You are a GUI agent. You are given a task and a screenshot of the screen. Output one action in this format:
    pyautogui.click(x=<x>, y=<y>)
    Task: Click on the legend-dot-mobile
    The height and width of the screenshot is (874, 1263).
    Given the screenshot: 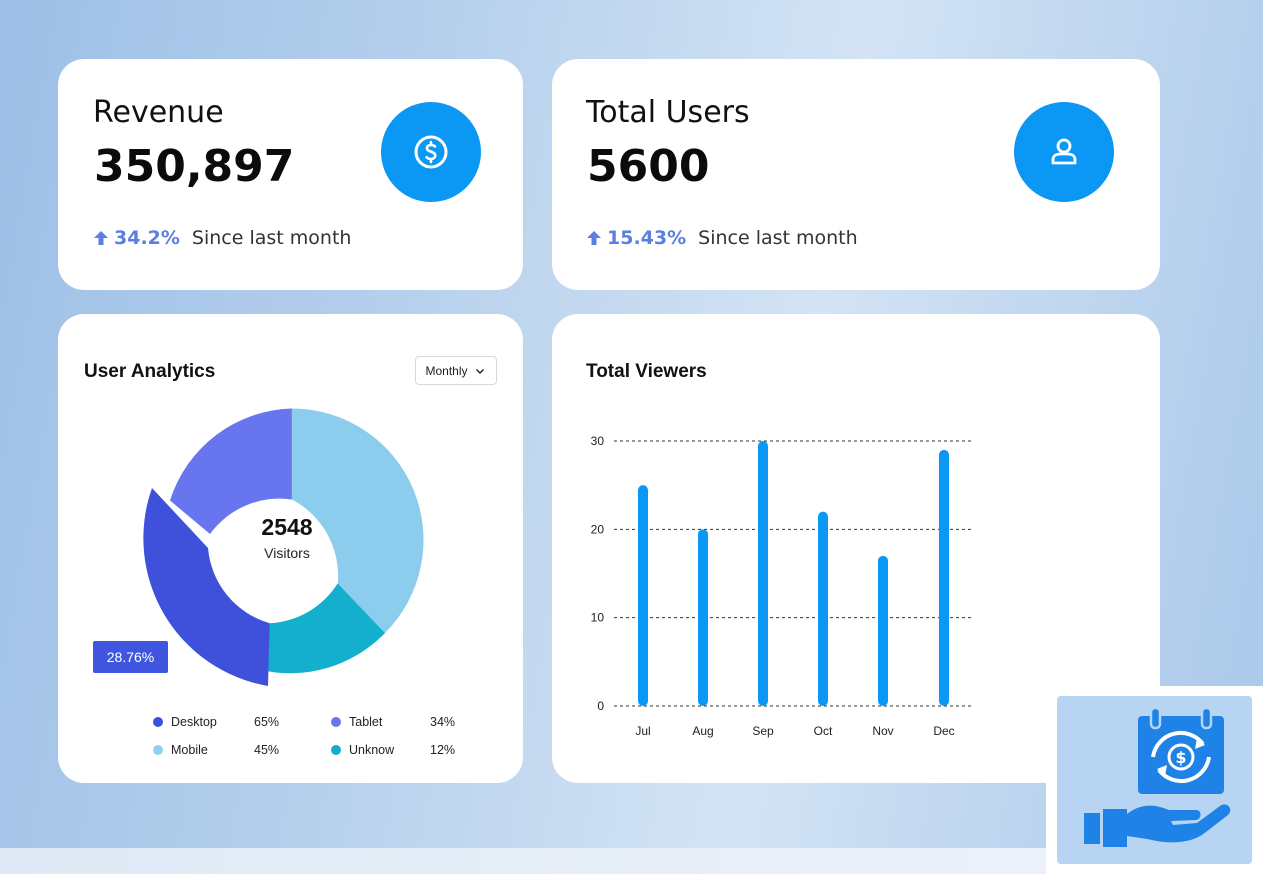 What is the action you would take?
    pyautogui.click(x=158, y=750)
    